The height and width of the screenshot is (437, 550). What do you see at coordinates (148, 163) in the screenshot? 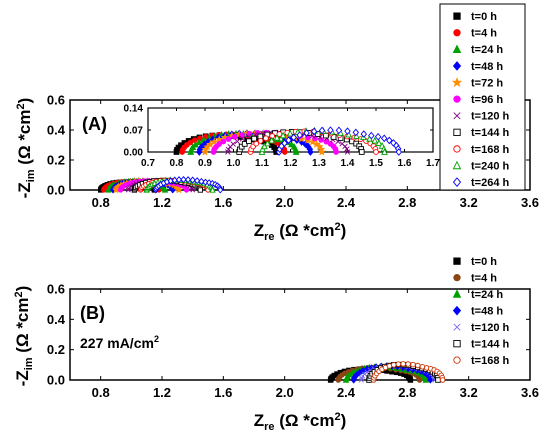
I see `panel-a-inset-xtick-label: 0.7` at bounding box center [148, 163].